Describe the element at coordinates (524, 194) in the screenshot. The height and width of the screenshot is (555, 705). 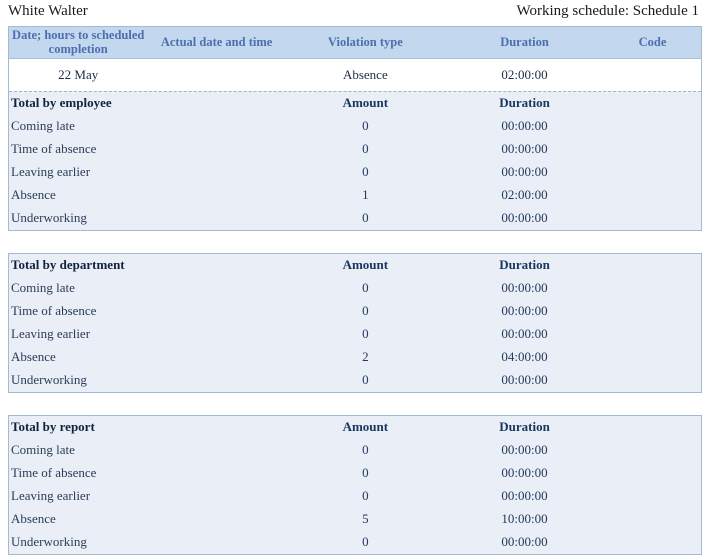
I see `totals-duration: 02:00:00` at that location.